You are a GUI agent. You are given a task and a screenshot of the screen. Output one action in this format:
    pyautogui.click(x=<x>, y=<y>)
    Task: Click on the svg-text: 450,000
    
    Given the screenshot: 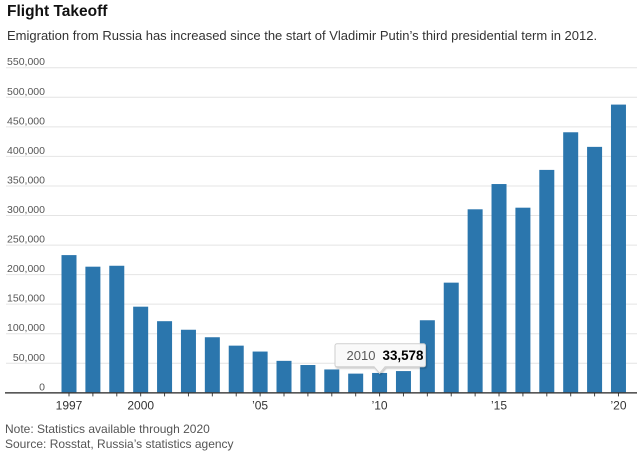 What is the action you would take?
    pyautogui.click(x=26, y=121)
    